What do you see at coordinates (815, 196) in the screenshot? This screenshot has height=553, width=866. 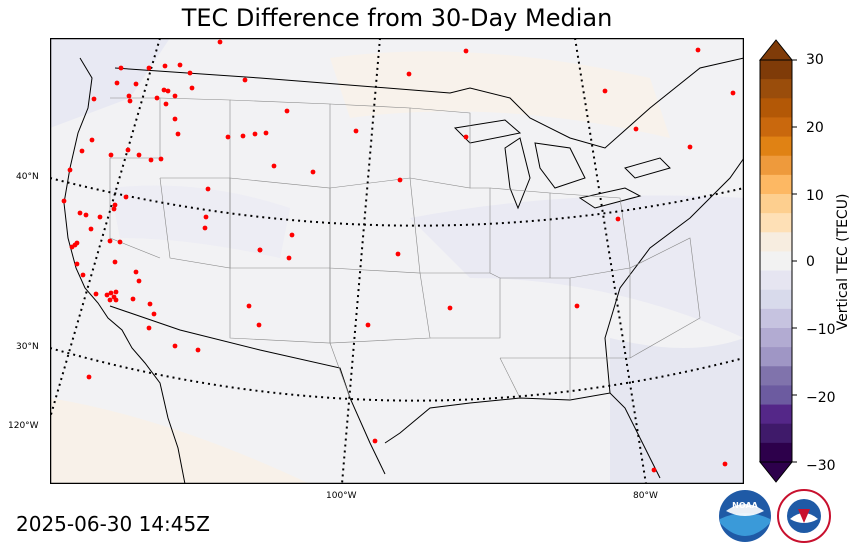 I see `colorbar-tick-10: 10` at bounding box center [815, 196].